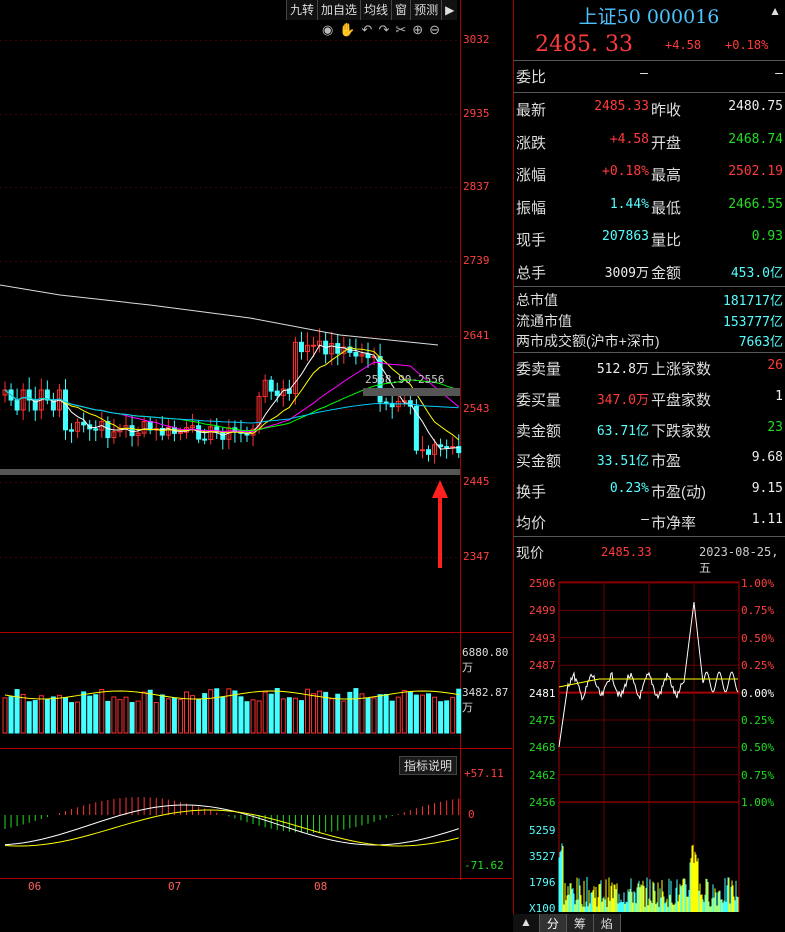 The width and height of the screenshot is (785, 932). Describe the element at coordinates (629, 139) in the screenshot. I see `row-value-1: +4.58` at that location.